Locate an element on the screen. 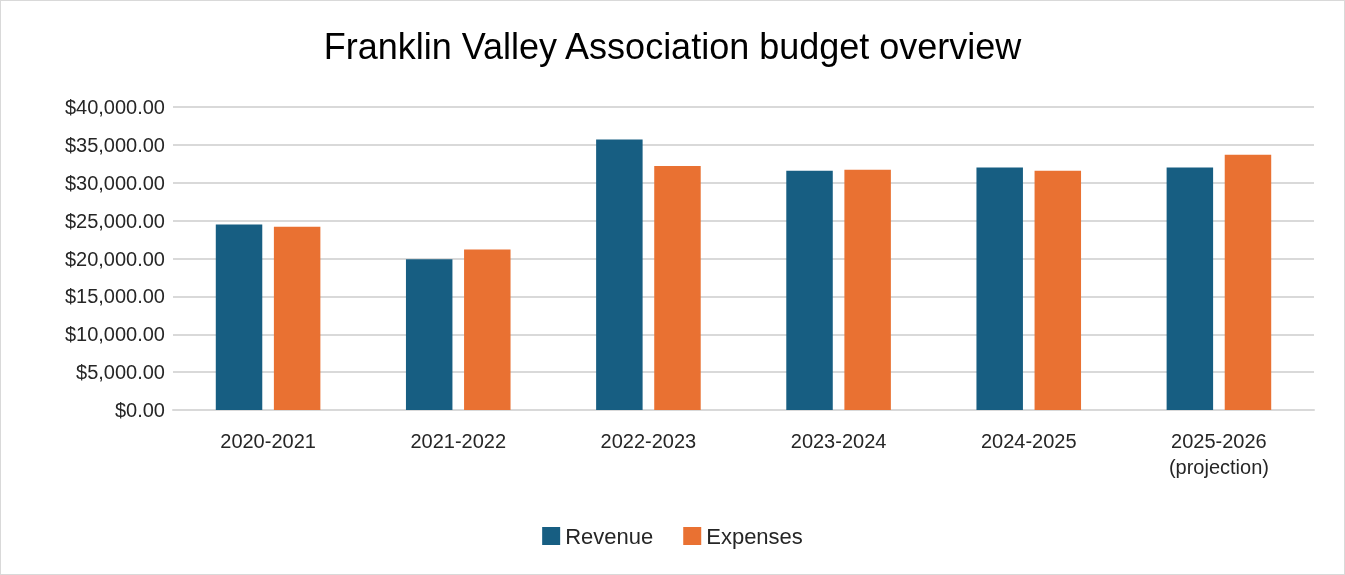 Image resolution: width=1345 pixels, height=575 pixels. x-tick-label: 2024-2025 is located at coordinates (1028, 441).